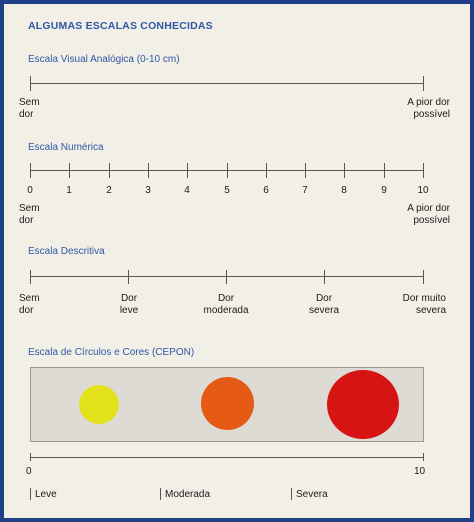  Describe the element at coordinates (291, 494) in the screenshot. I see `category-tick-severa` at that location.